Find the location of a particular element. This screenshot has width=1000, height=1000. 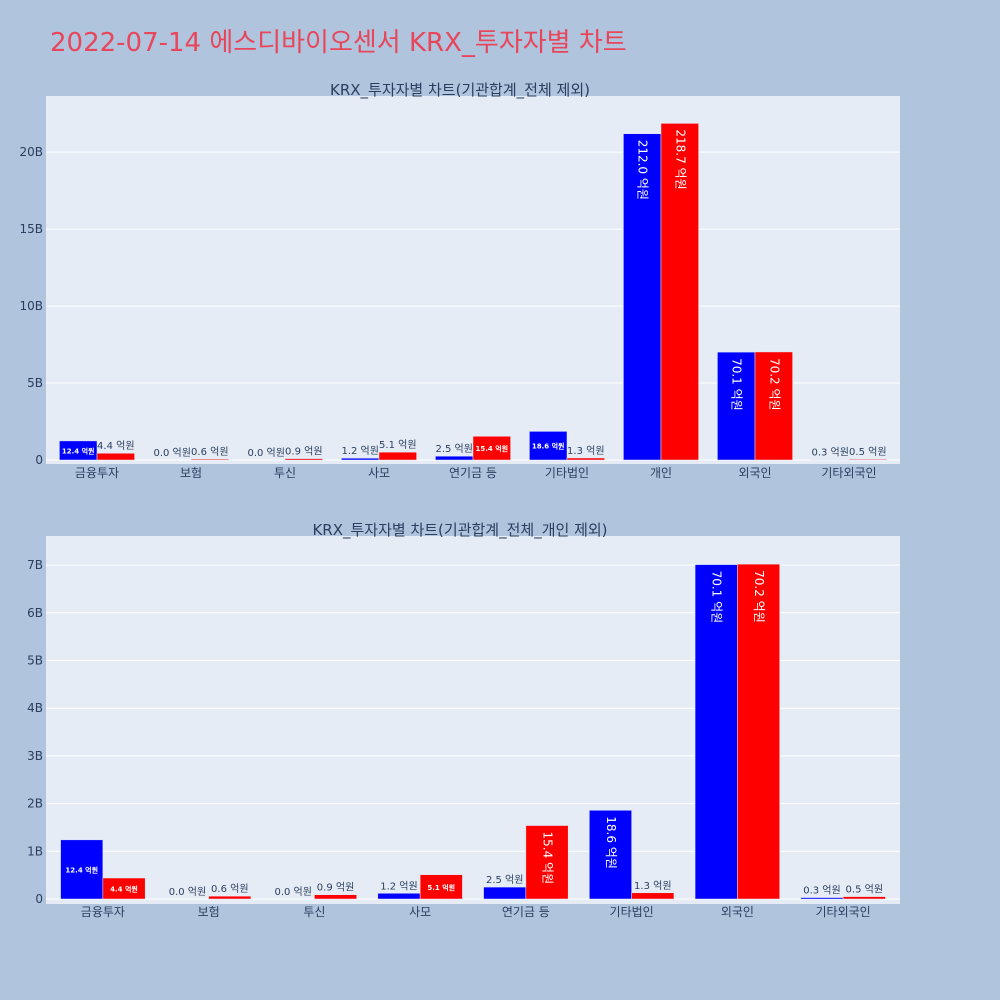

y-tick-label: 10B is located at coordinates (31, 306).